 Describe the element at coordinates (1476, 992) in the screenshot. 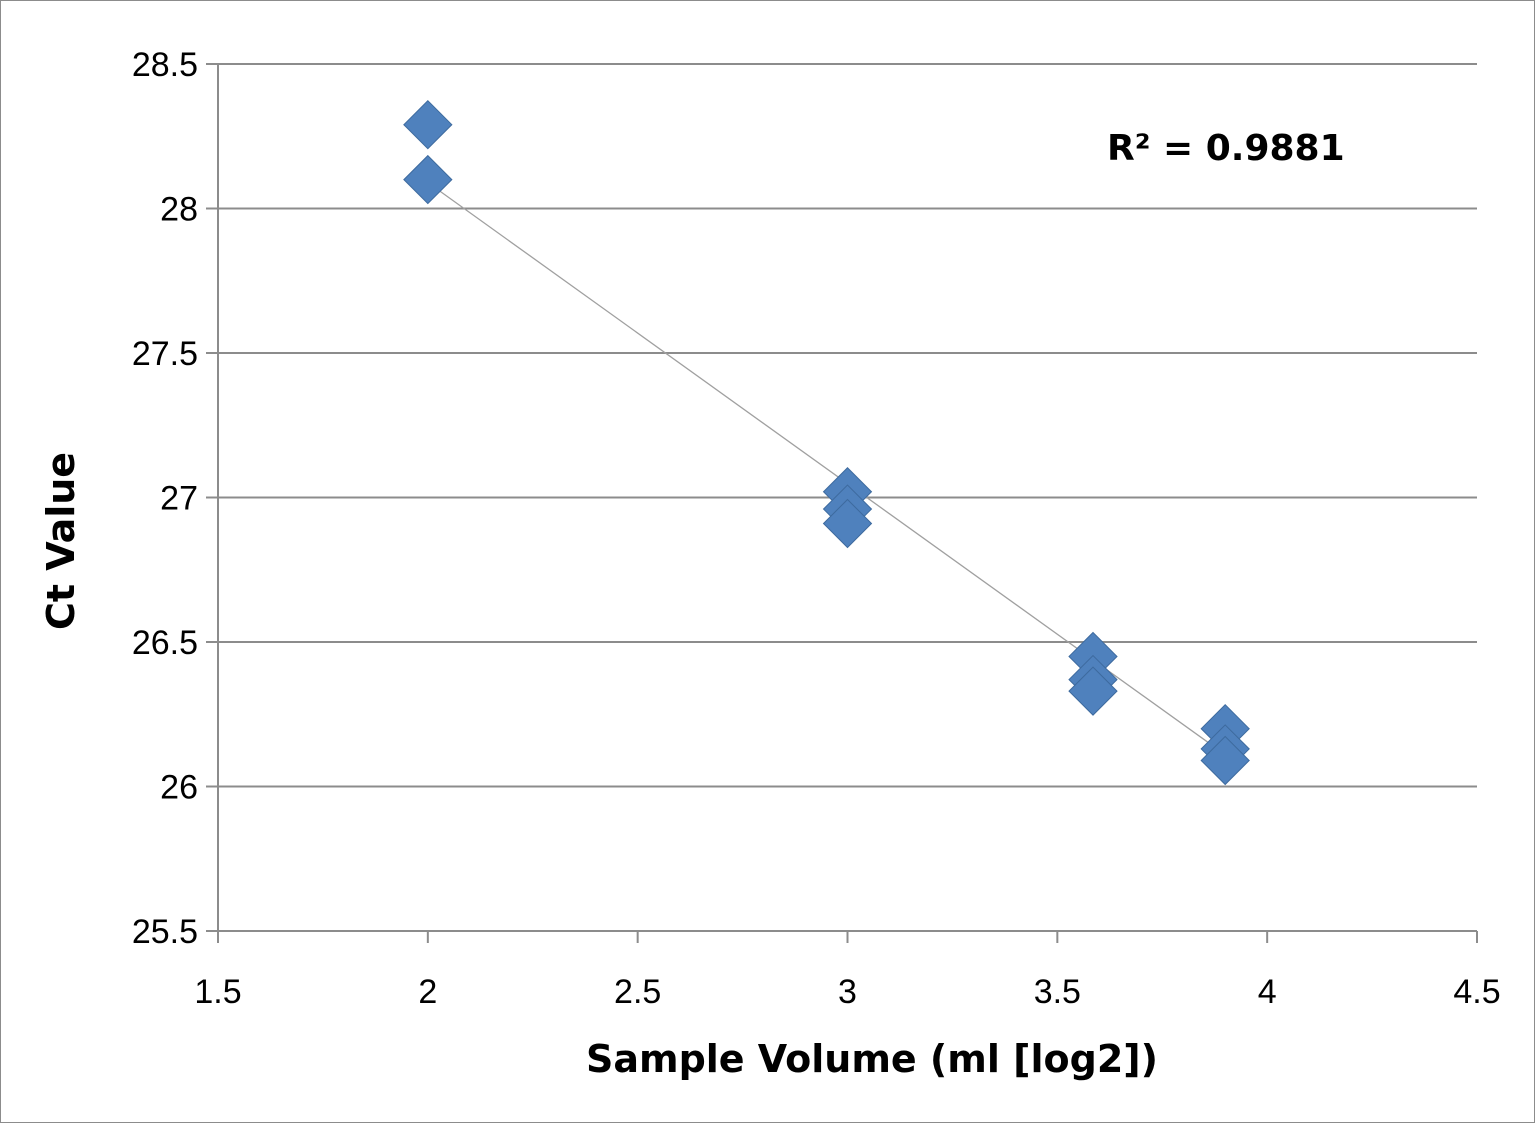

I see `x-tick-label: 4.5` at that location.